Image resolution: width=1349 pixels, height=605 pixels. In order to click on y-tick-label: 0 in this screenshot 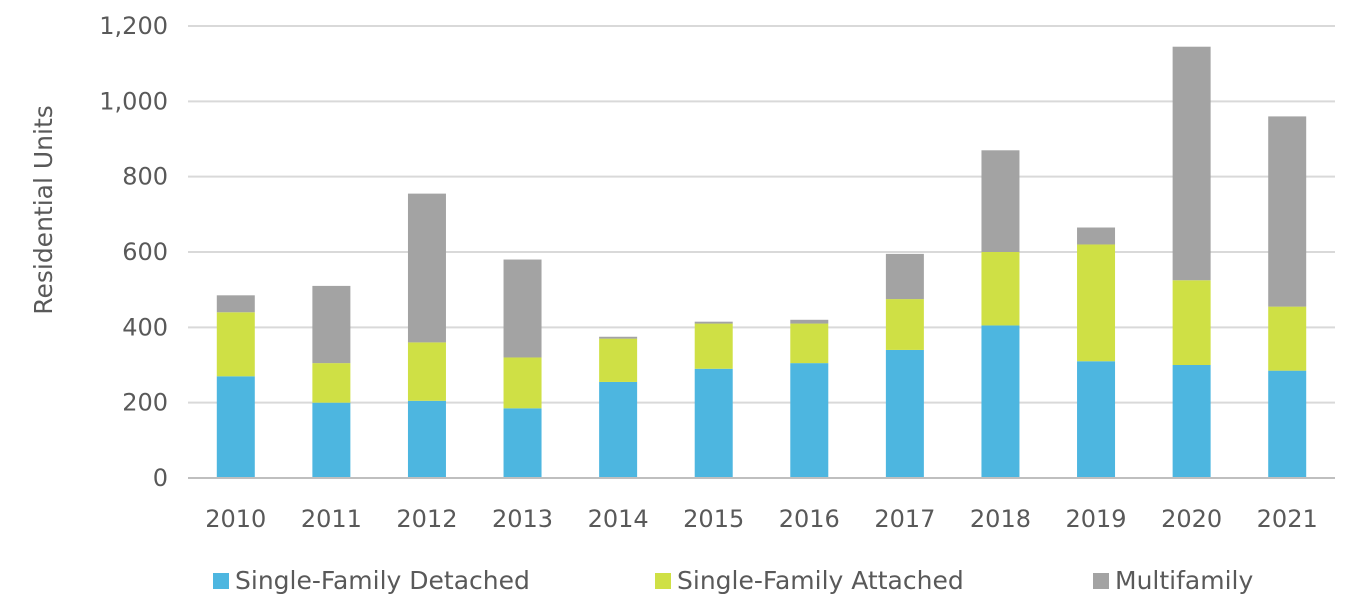, I will do `click(160, 478)`.